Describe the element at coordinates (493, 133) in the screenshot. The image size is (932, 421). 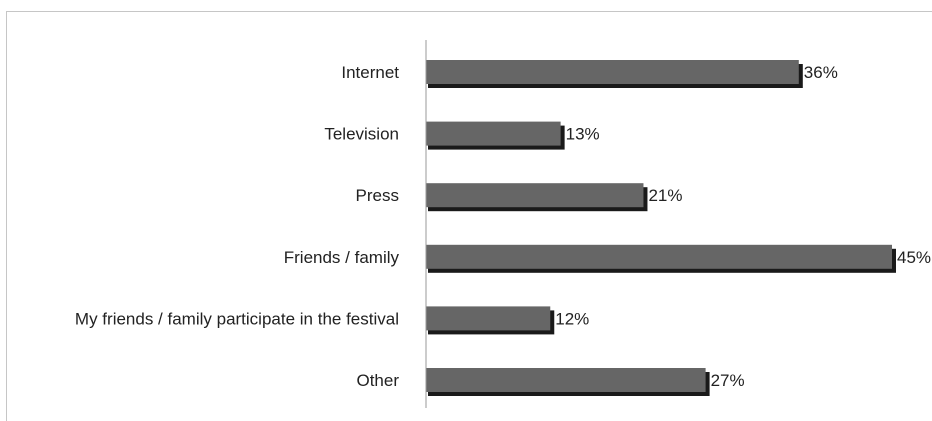
I see `bar-television` at that location.